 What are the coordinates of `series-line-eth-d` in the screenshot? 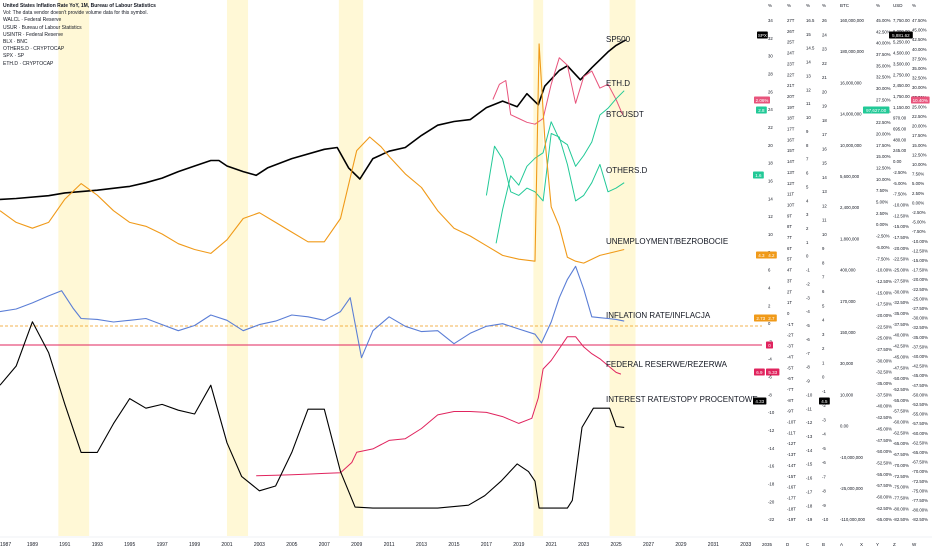 It's located at (558, 91).